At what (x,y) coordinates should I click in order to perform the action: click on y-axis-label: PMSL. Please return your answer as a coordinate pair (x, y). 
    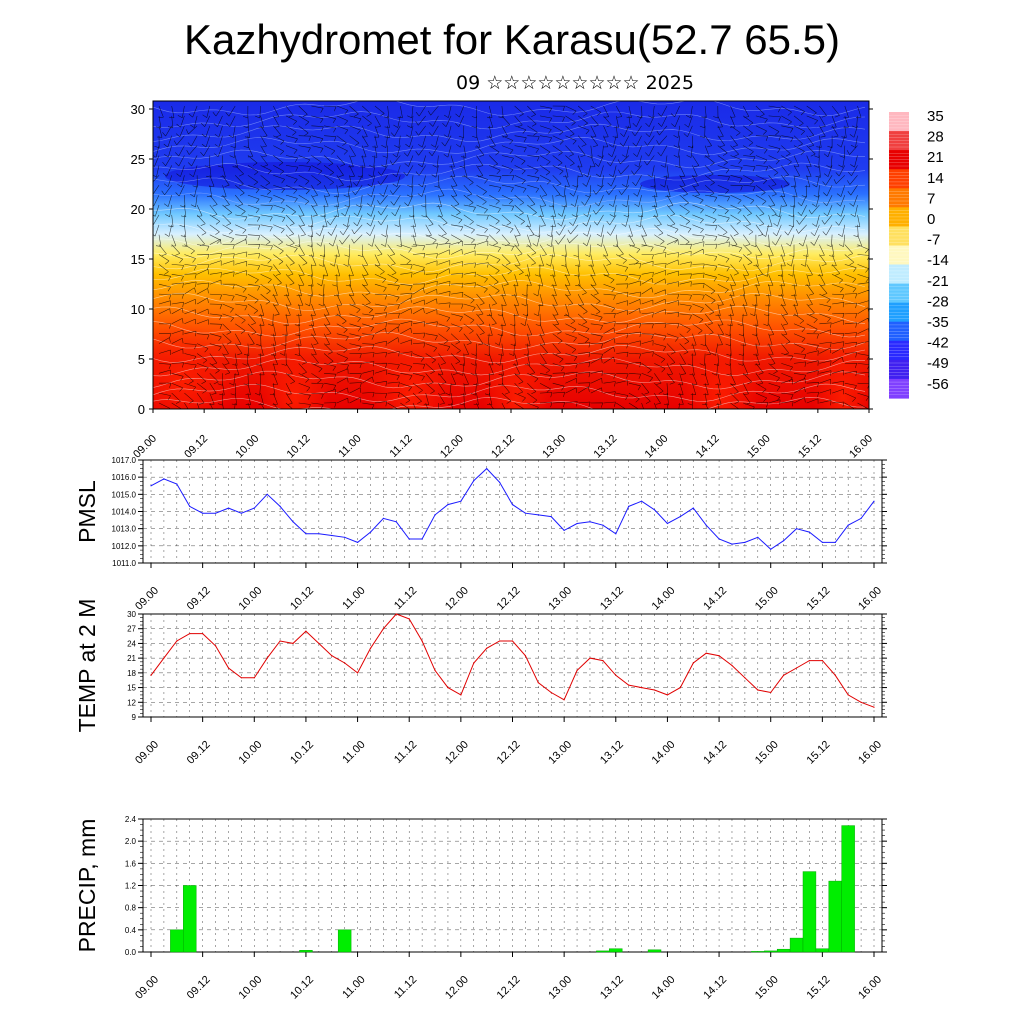
    Looking at the image, I should click on (87, 511).